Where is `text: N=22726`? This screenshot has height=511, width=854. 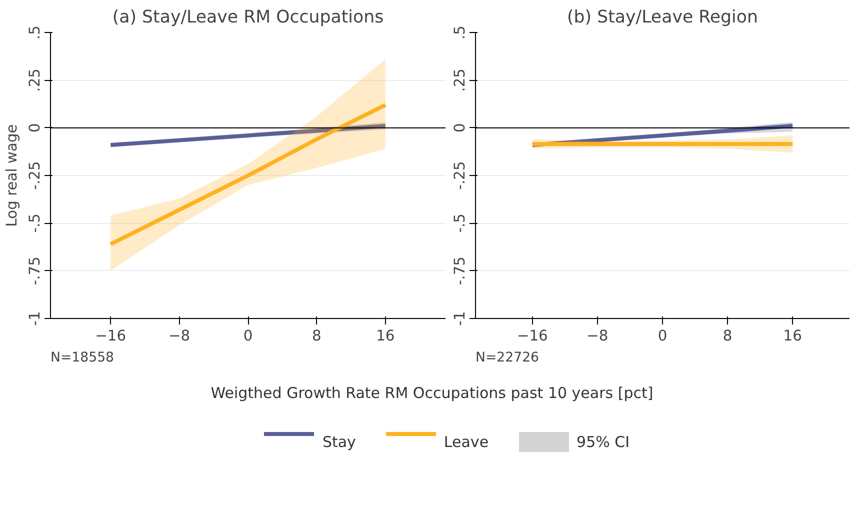 text: N=22726 is located at coordinates (508, 358).